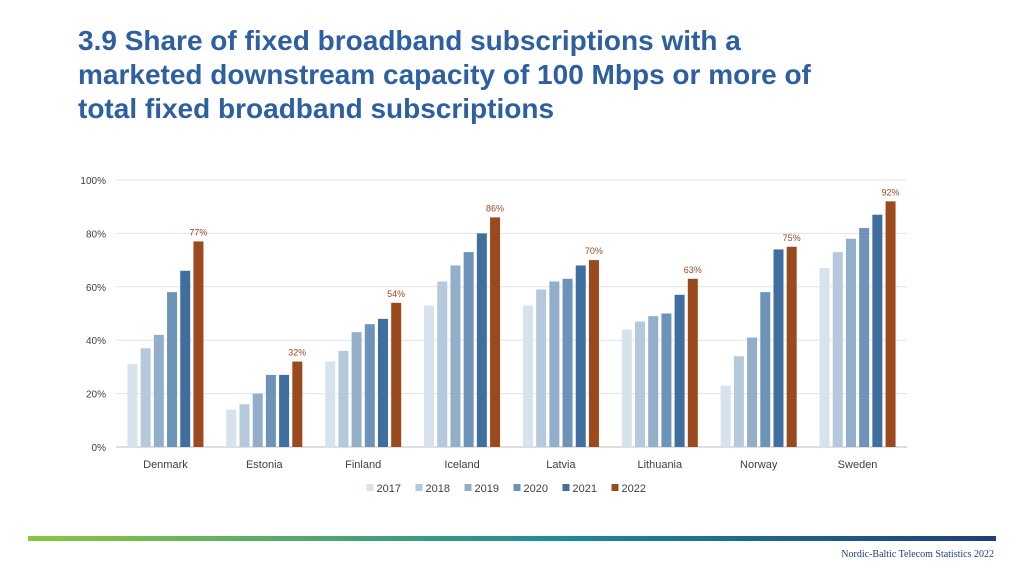 The width and height of the screenshot is (1024, 576). Describe the element at coordinates (438, 489) in the screenshot. I see `legend-label-2018: 2018` at that location.